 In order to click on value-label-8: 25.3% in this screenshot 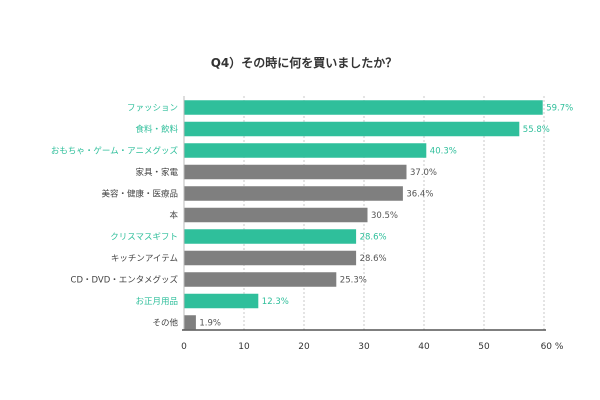, I will do `click(353, 281)`.